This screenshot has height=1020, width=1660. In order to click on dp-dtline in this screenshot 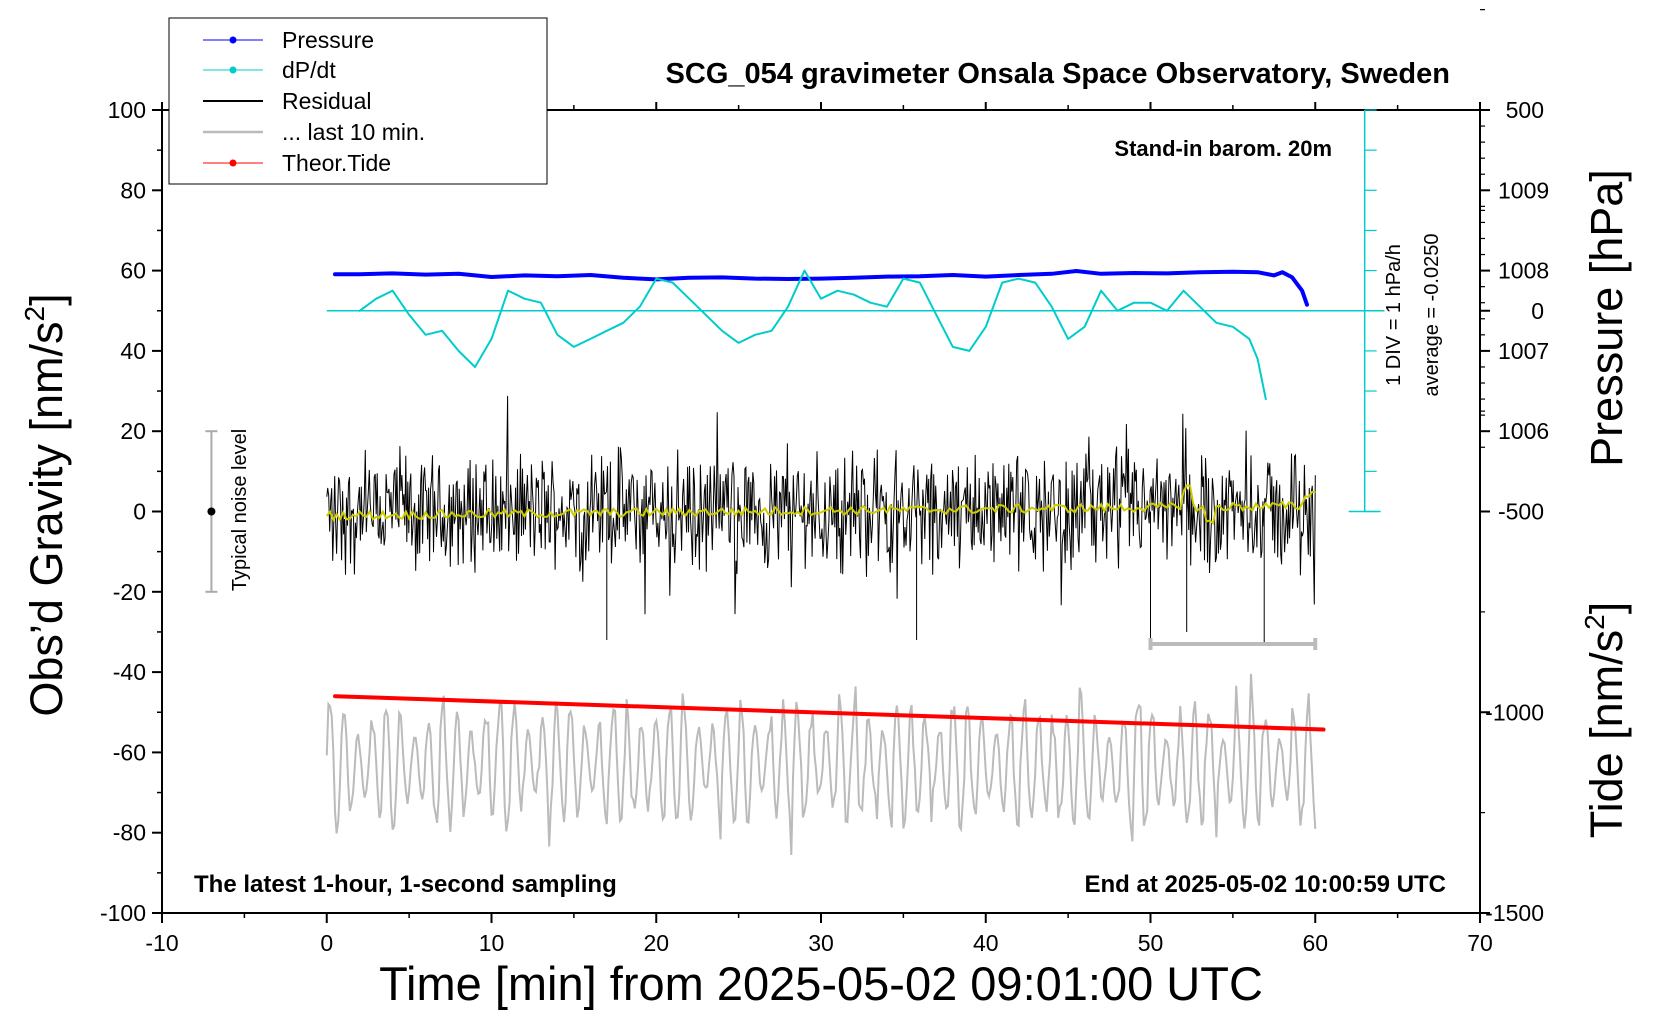, I will do `click(812, 335)`.